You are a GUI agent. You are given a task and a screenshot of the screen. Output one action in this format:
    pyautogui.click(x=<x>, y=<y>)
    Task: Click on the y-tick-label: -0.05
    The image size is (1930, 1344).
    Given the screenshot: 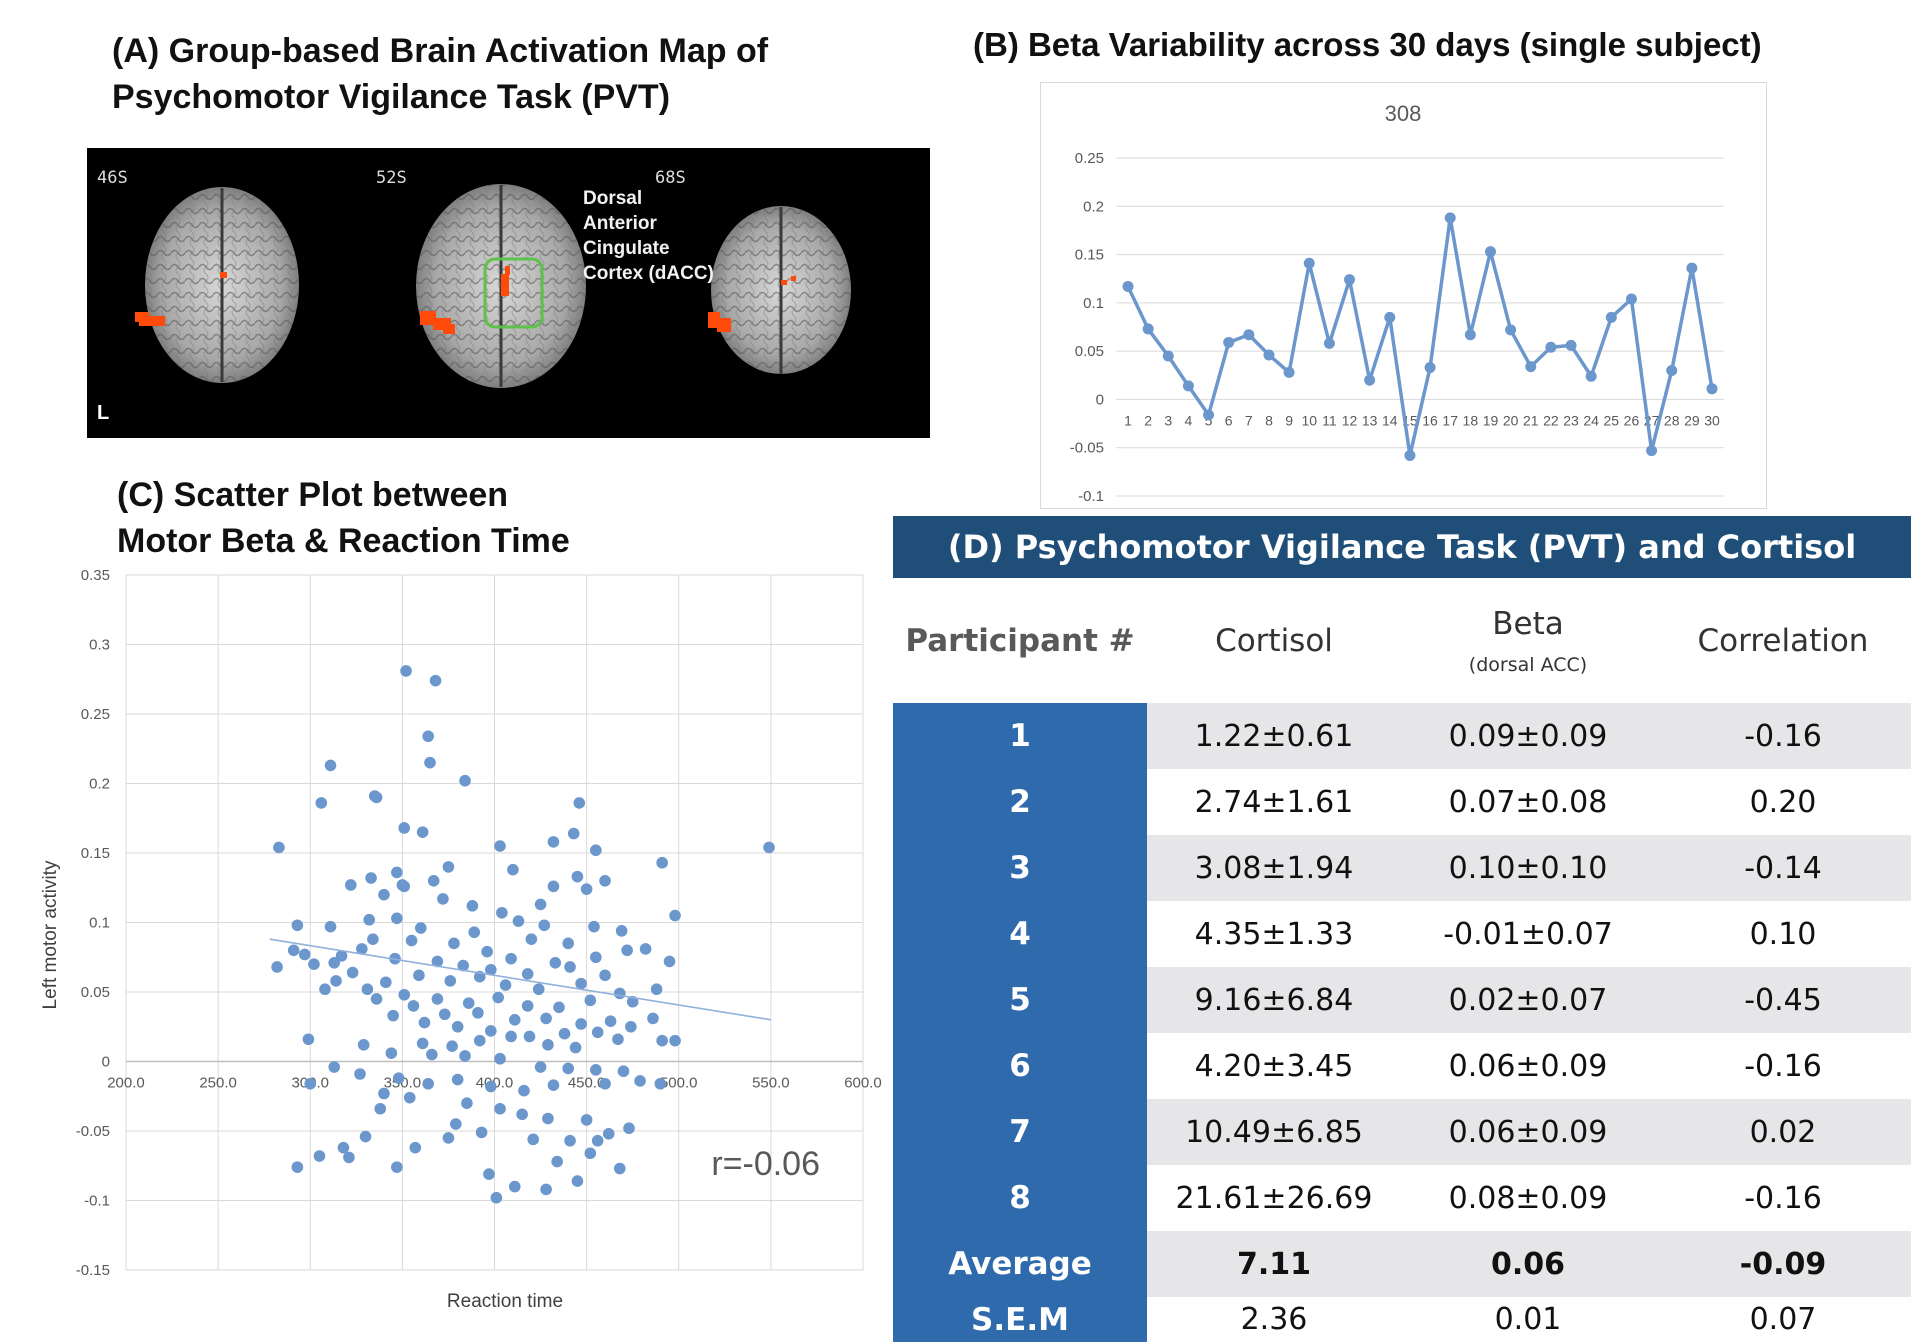 What is the action you would take?
    pyautogui.click(x=1087, y=448)
    